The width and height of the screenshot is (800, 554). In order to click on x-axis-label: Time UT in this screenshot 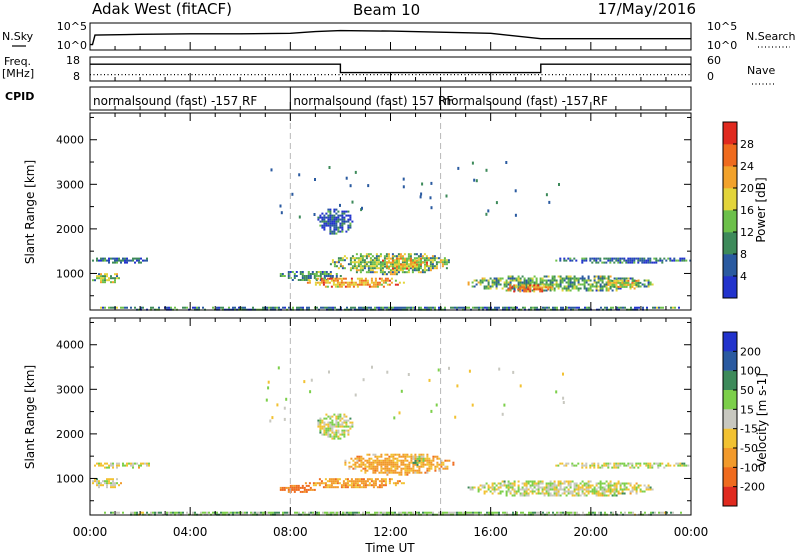, I will do `click(389, 547)`.